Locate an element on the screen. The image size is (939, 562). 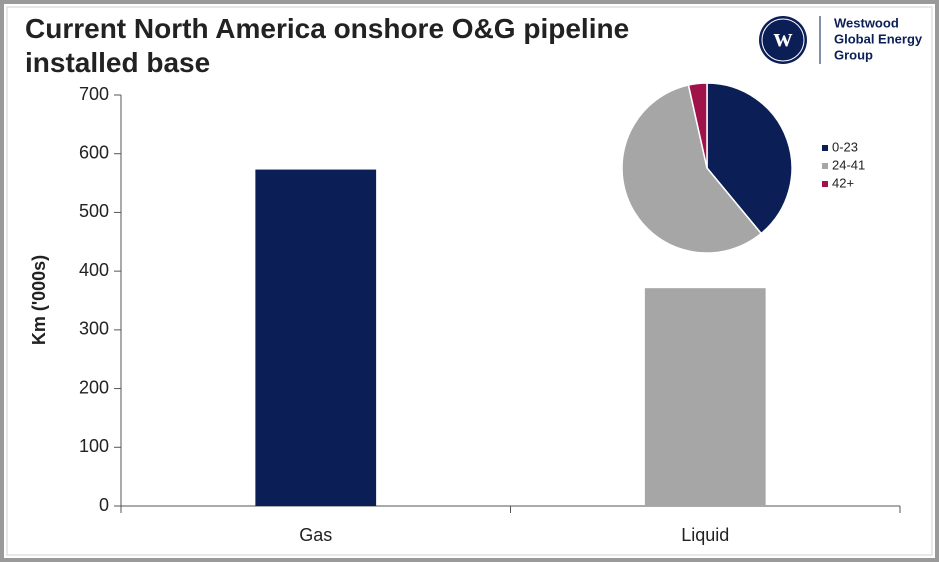
logo-ring is located at coordinates (783, 40).